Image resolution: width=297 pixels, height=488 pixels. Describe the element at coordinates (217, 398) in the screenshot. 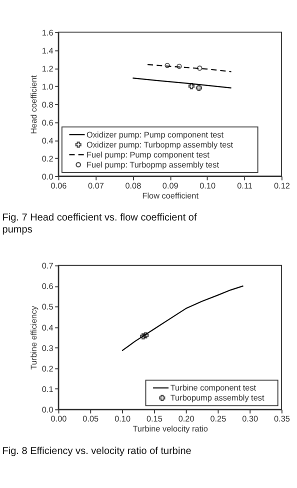

I see `legend-label: Turbopump assembly test` at that location.